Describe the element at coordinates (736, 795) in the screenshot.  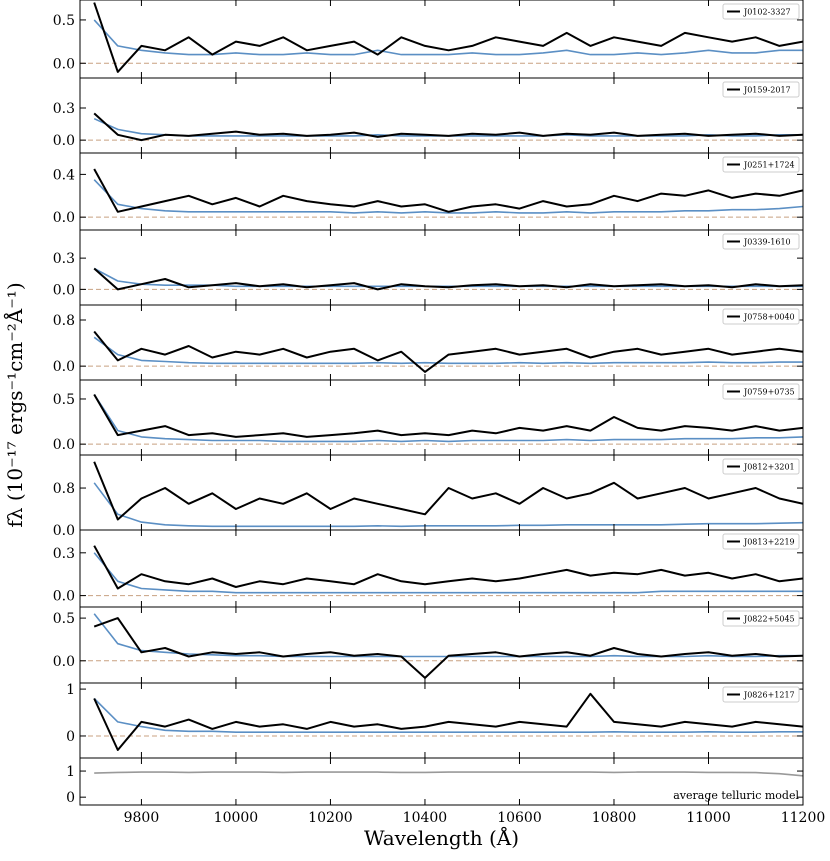
I see `annotation: average telluric model` at that location.